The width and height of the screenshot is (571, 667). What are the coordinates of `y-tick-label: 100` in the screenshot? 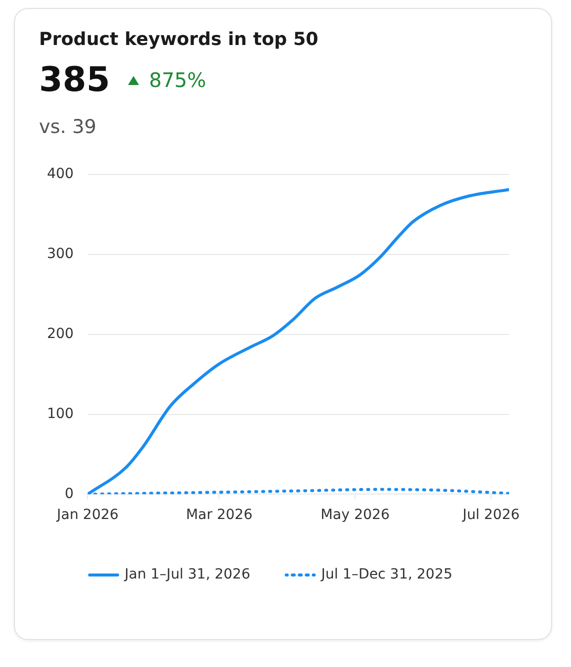 It's located at (60, 414).